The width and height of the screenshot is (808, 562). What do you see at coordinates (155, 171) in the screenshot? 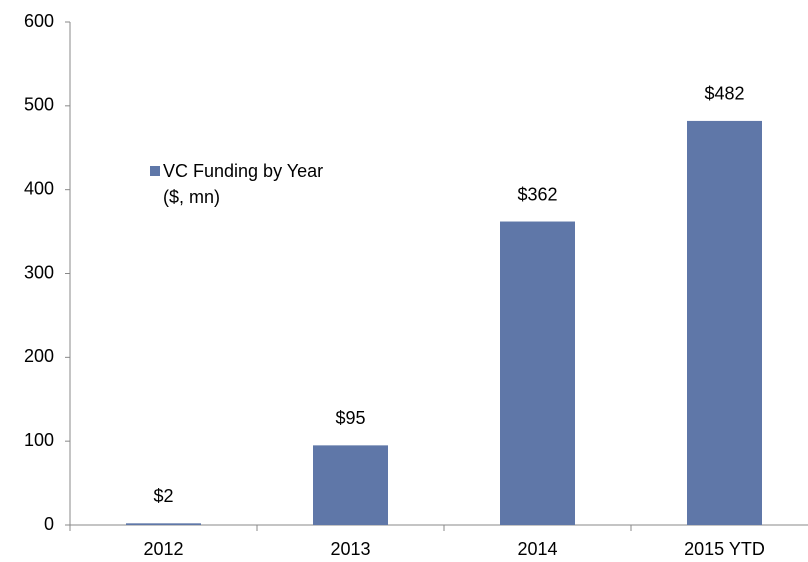
I see `legend-swatch` at bounding box center [155, 171].